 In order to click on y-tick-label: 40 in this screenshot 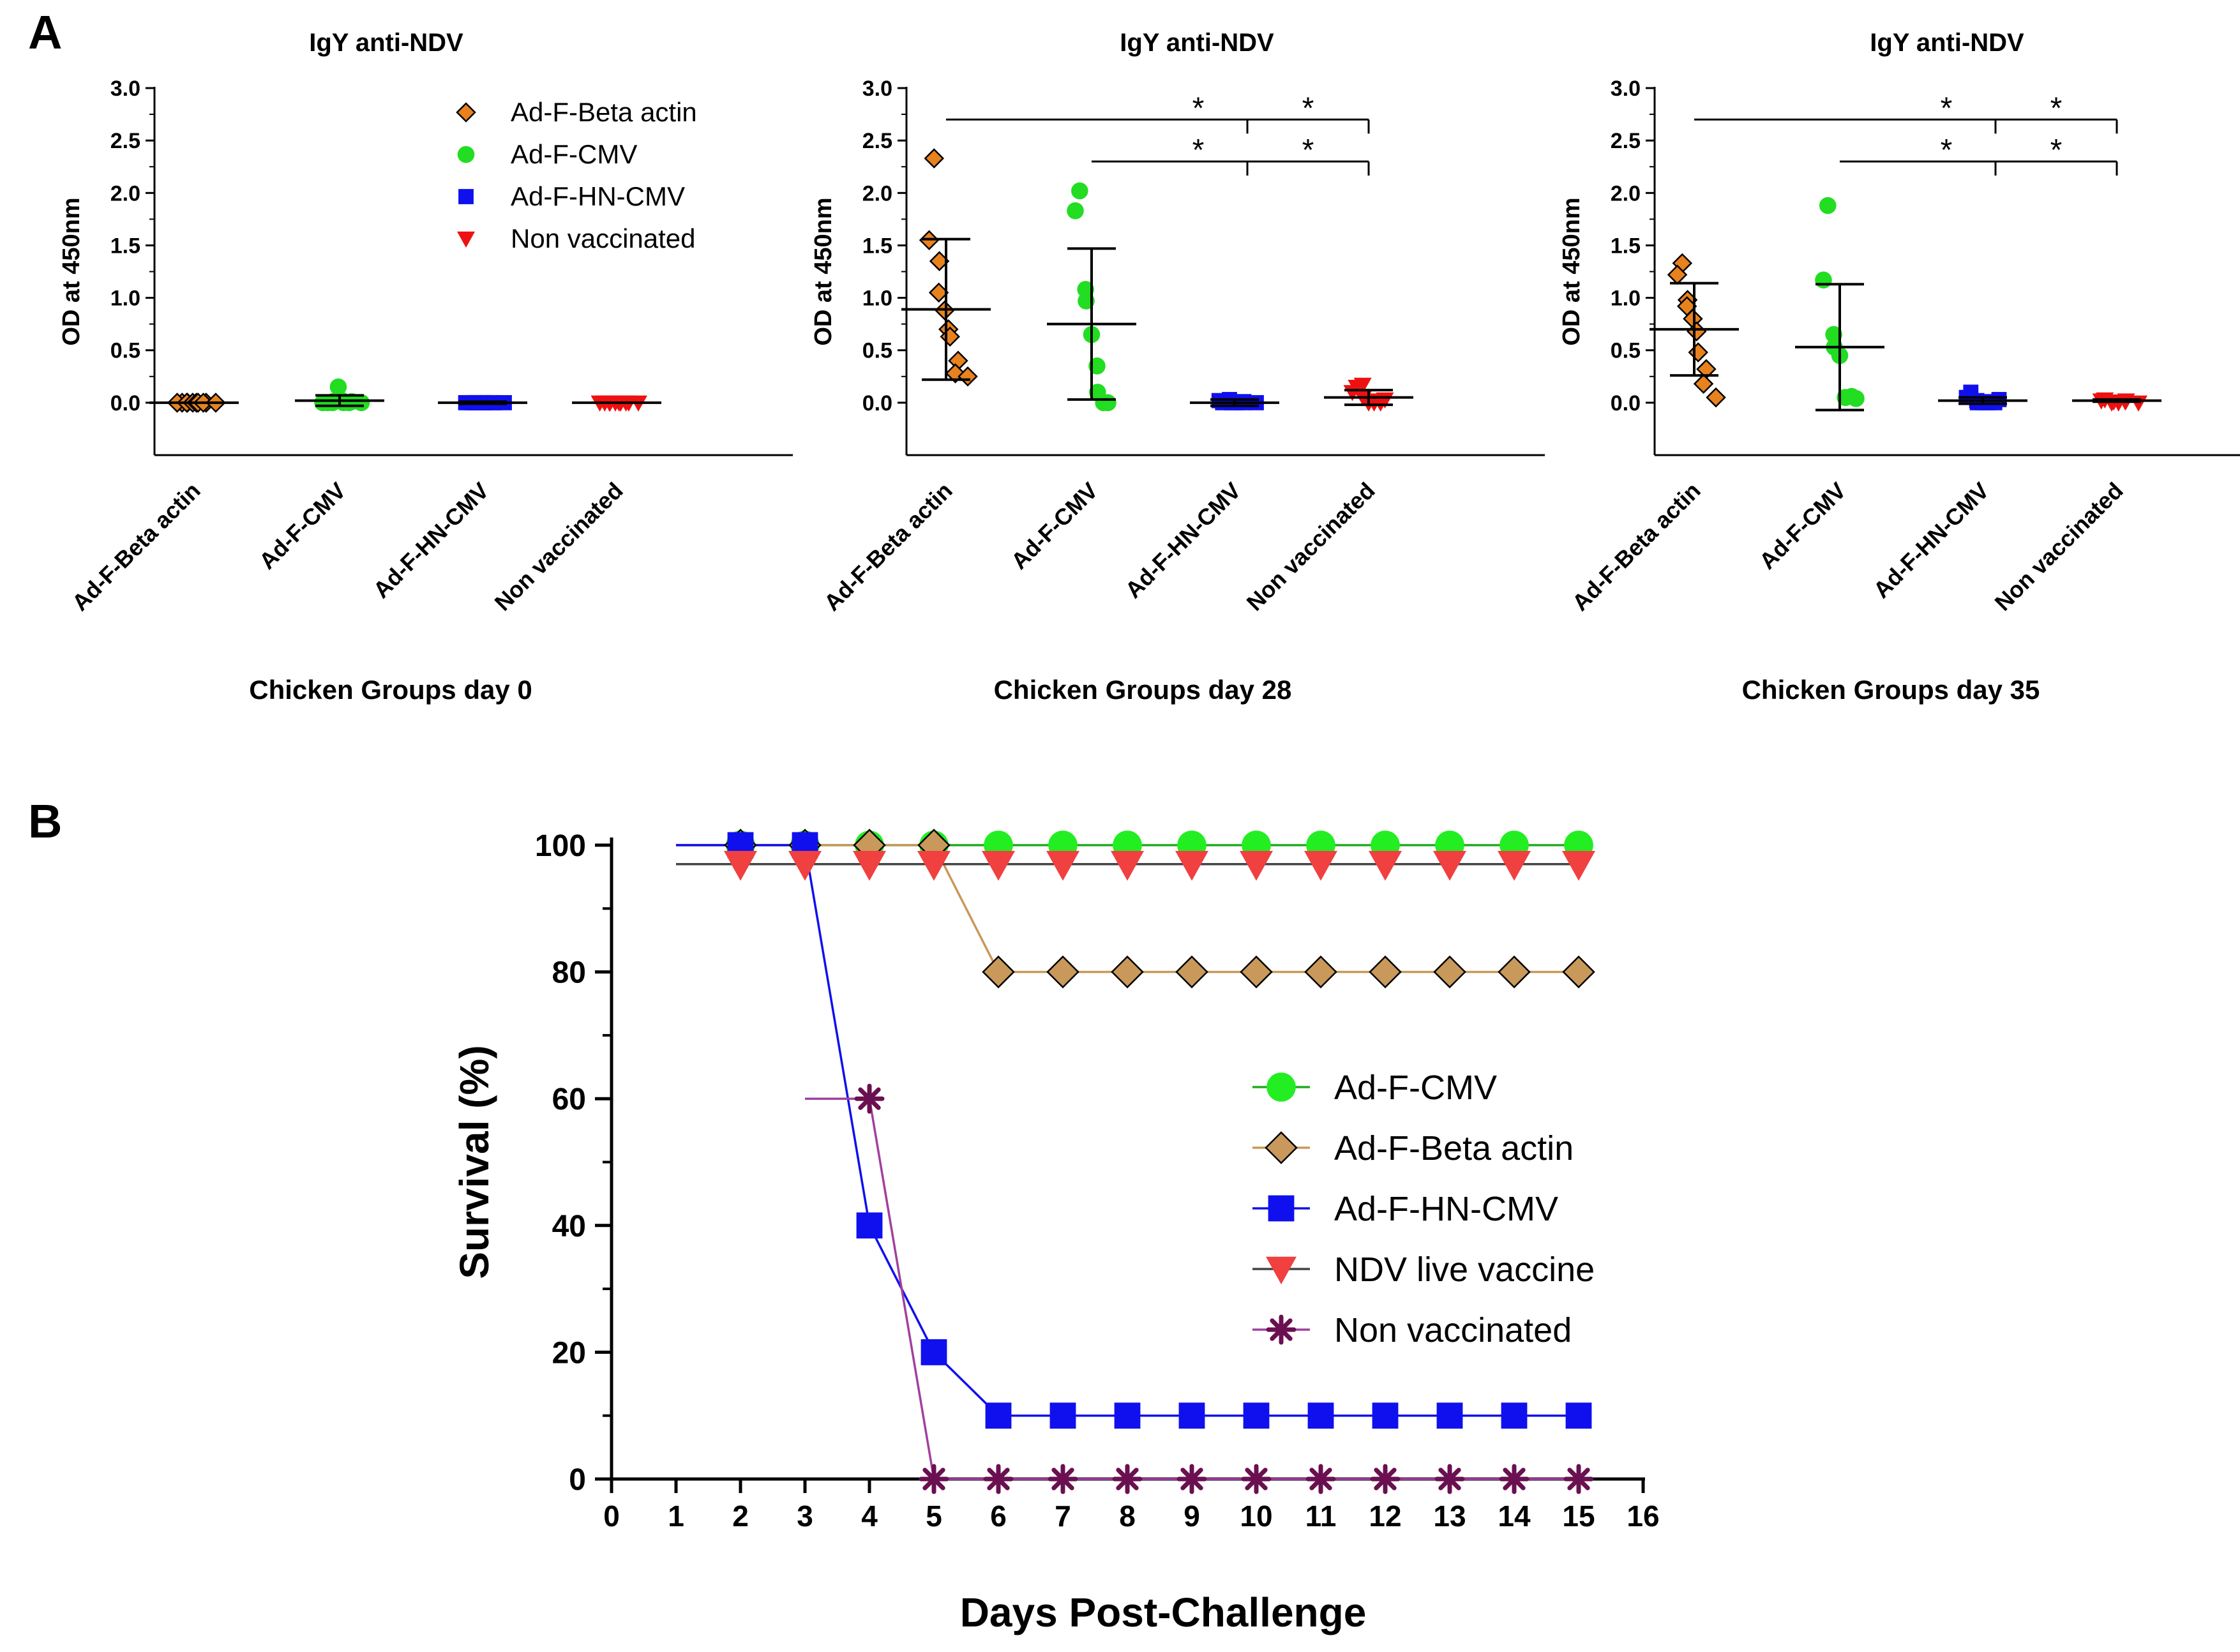, I will do `click(569, 1226)`.